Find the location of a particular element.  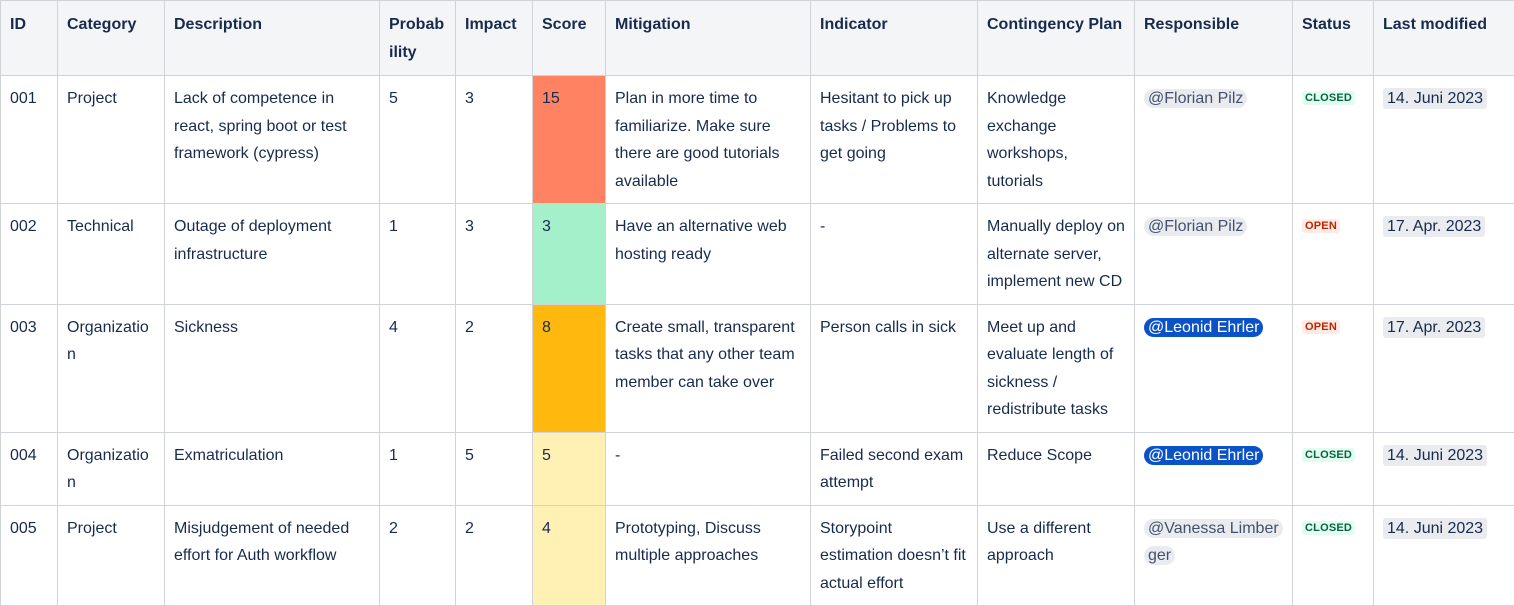

header-indicator: Indicator is located at coordinates (894, 38).